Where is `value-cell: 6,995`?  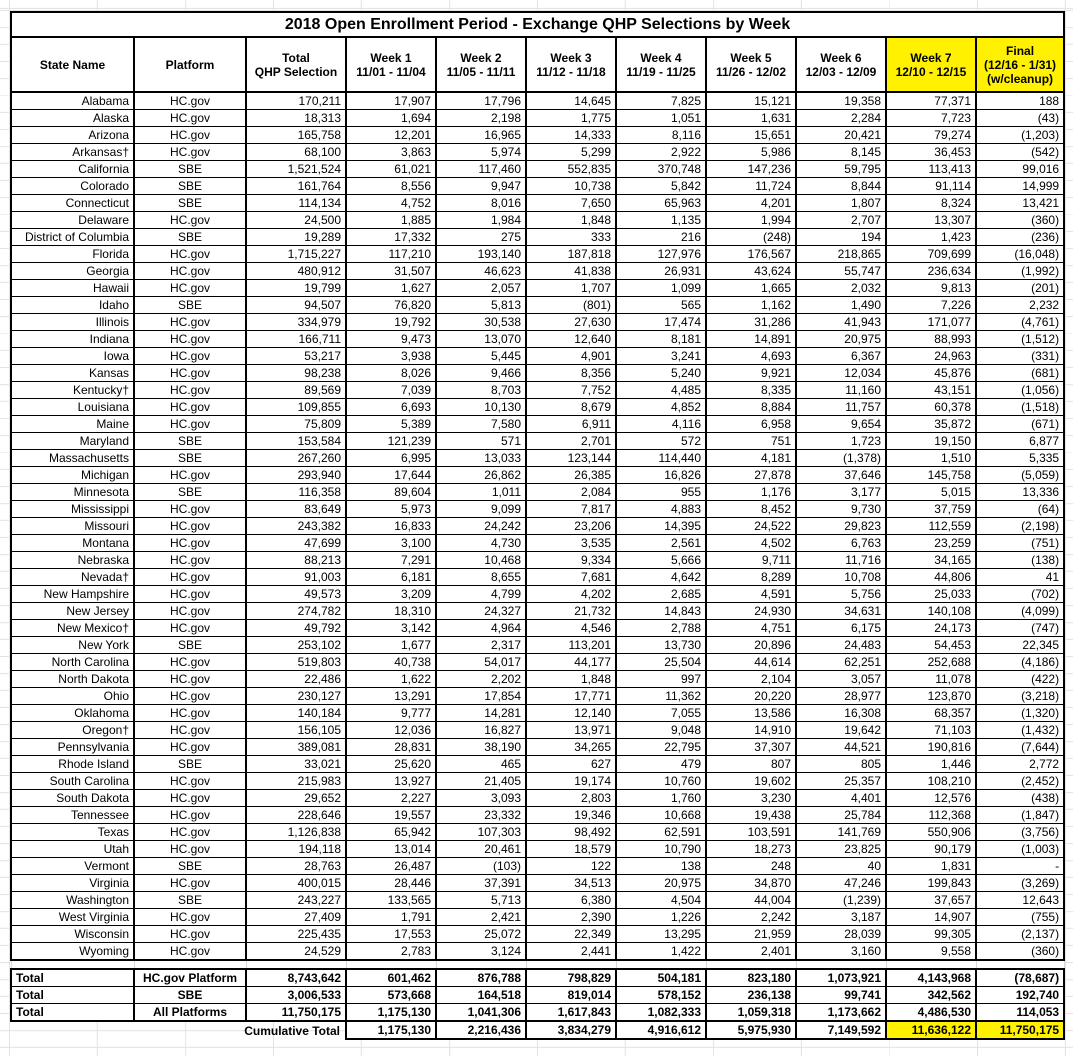
value-cell: 6,995 is located at coordinates (391, 458).